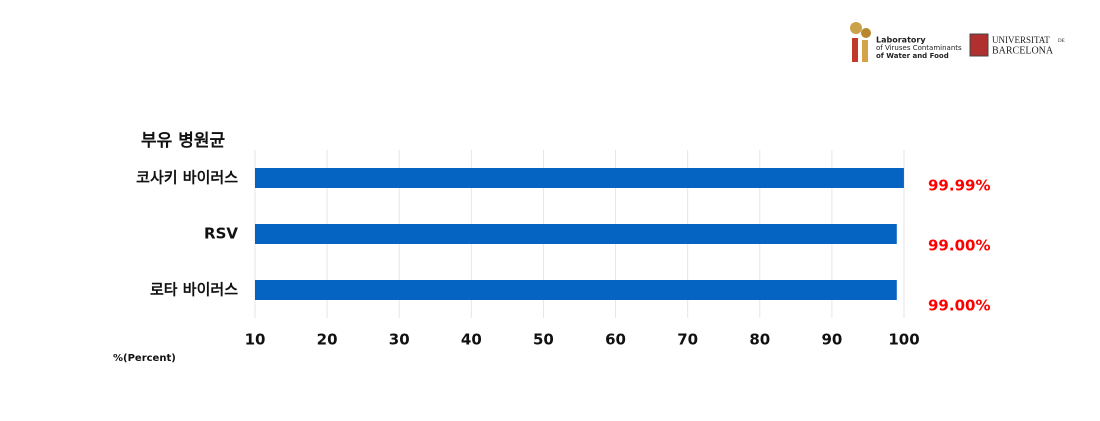 Image resolution: width=1100 pixels, height=421 pixels. I want to click on x-tick-label: 90, so click(831, 340).